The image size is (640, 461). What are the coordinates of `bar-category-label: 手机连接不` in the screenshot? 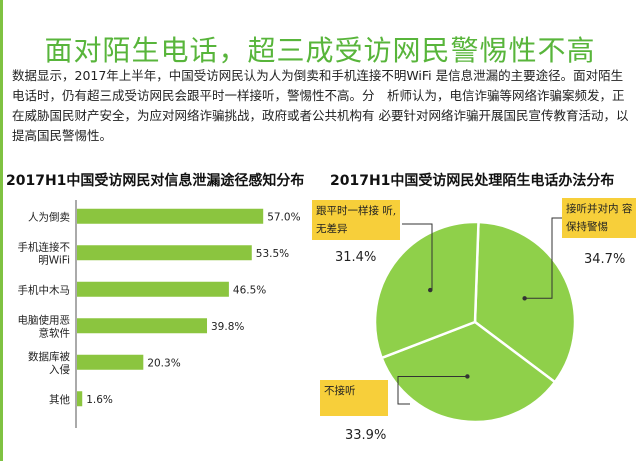 It's located at (44, 246).